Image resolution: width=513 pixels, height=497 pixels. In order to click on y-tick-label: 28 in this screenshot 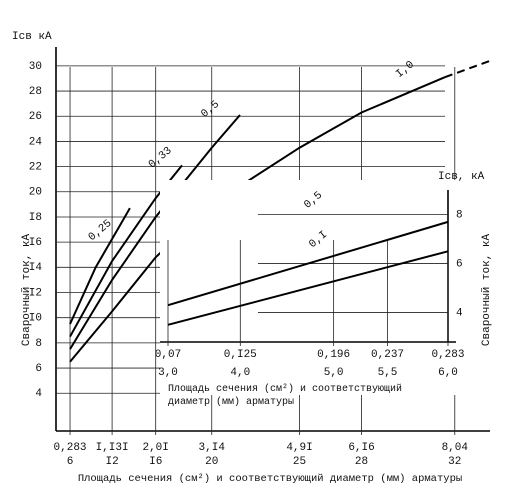, I will do `click(35, 92)`.